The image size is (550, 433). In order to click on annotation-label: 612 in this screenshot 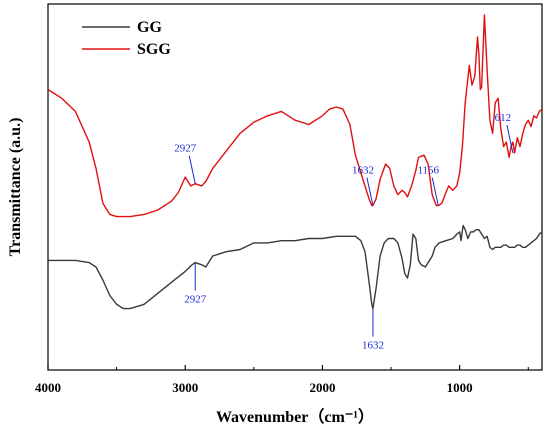, I will do `click(503, 118)`.